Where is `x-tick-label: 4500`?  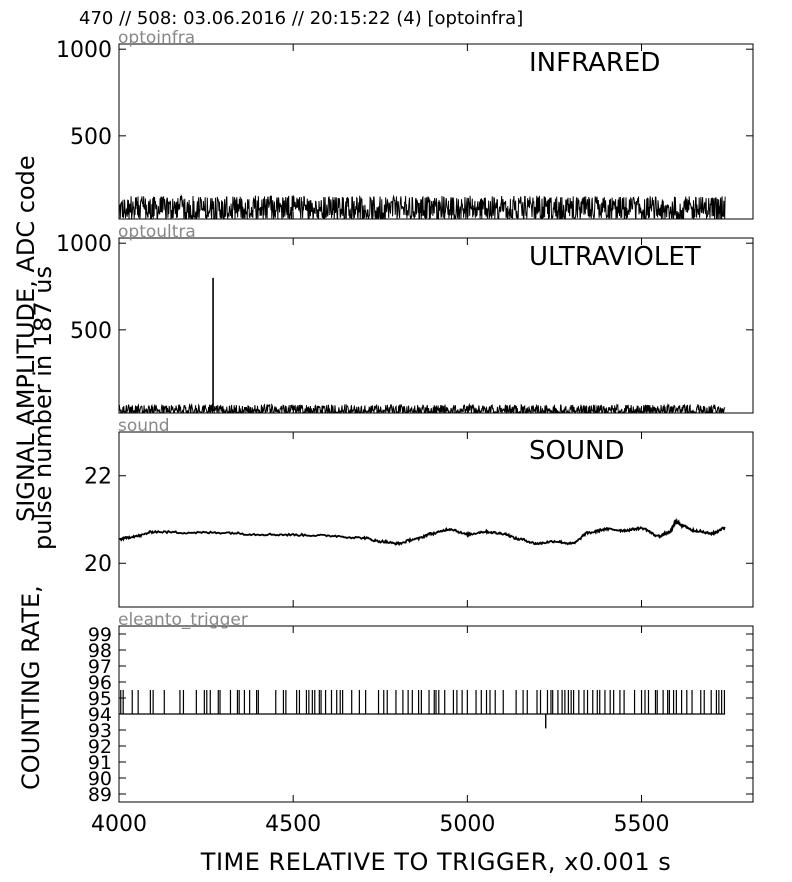
x-tick-label: 4500 is located at coordinates (293, 824).